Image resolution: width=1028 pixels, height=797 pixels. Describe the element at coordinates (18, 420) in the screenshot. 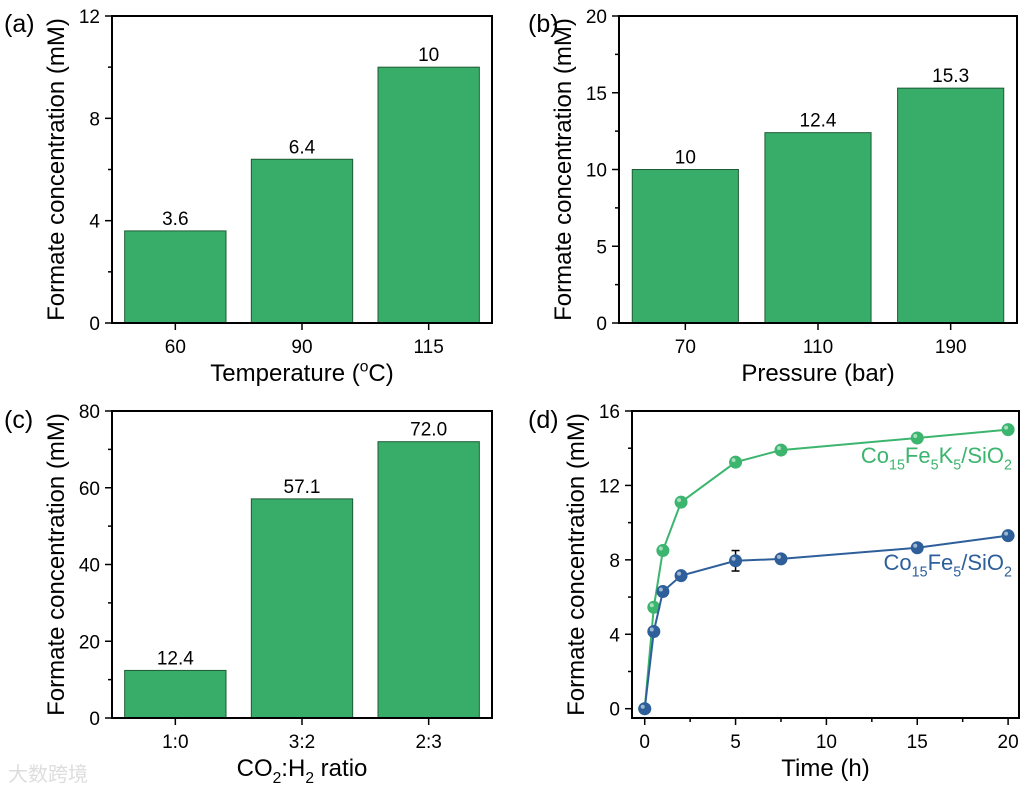

I see `panel-label: (c)` at that location.